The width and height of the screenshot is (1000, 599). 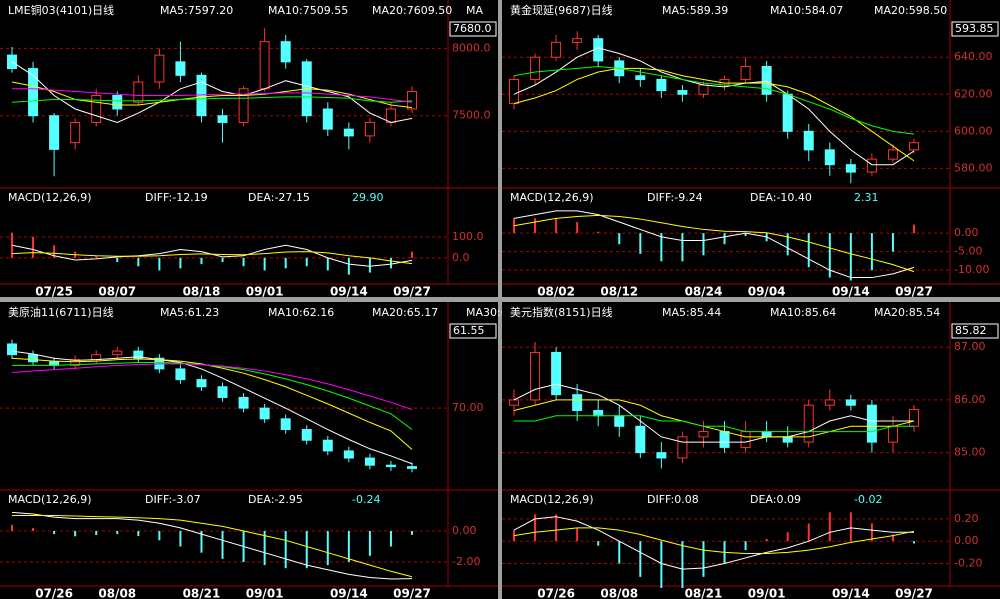 I want to click on legend-entry: MA5:61.23, so click(x=189, y=312).